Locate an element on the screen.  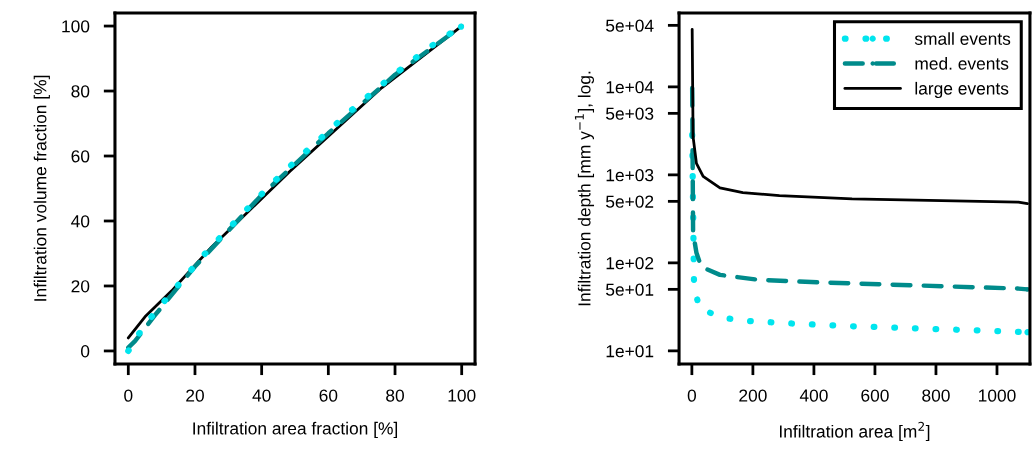
x-tick-label: 20 is located at coordinates (195, 395).